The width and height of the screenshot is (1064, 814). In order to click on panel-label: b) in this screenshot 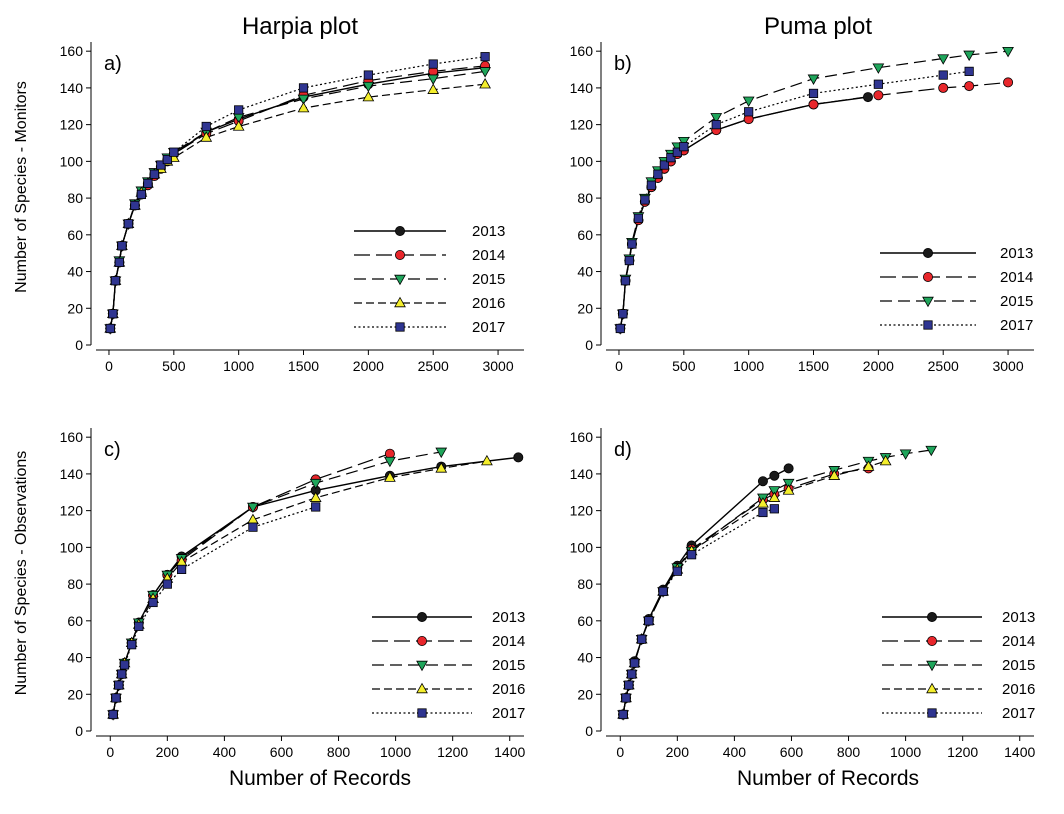, I will do `click(623, 64)`.